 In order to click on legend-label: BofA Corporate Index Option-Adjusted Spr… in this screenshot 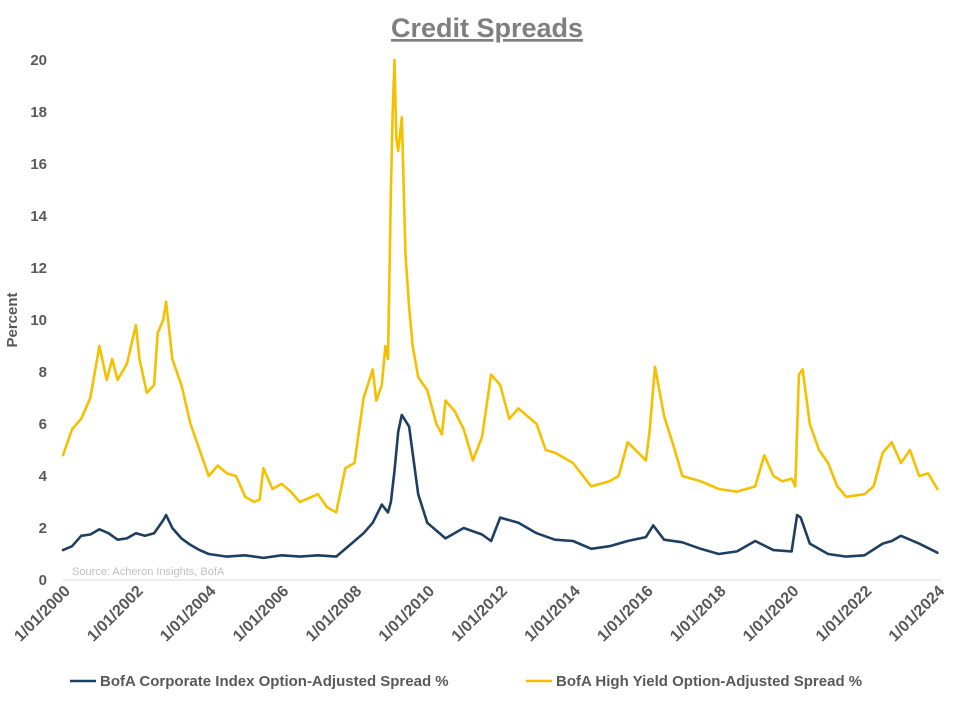, I will do `click(274, 681)`.